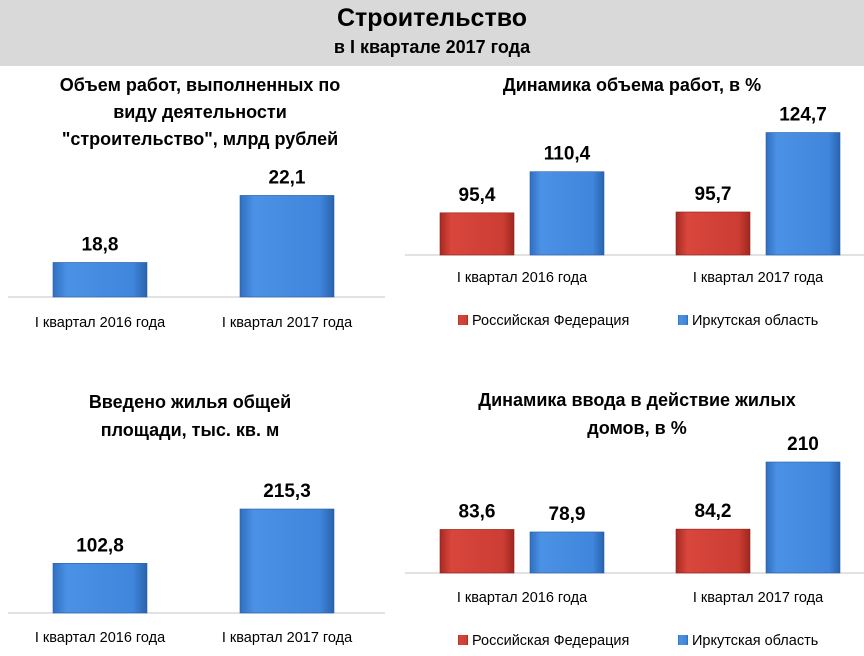 This screenshot has width=864, height=656. I want to click on data-label: 124,7, so click(803, 115).